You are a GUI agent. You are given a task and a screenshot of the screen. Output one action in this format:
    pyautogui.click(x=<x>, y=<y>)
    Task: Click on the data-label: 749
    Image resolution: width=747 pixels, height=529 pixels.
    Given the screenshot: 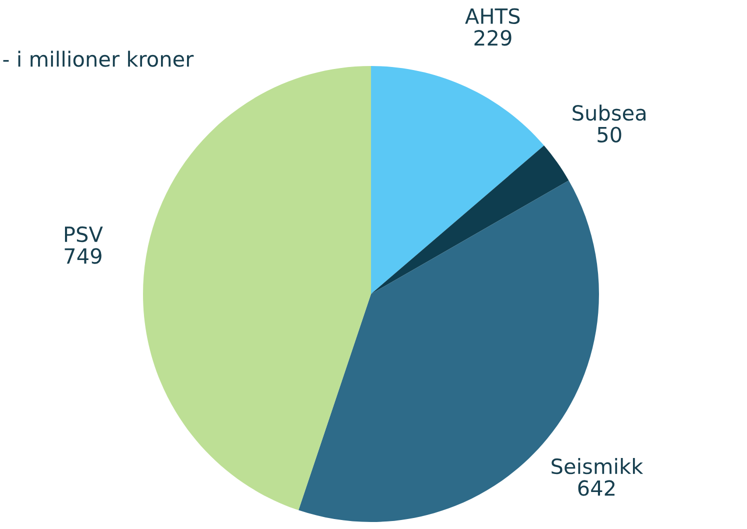 What is the action you would take?
    pyautogui.click(x=83, y=256)
    